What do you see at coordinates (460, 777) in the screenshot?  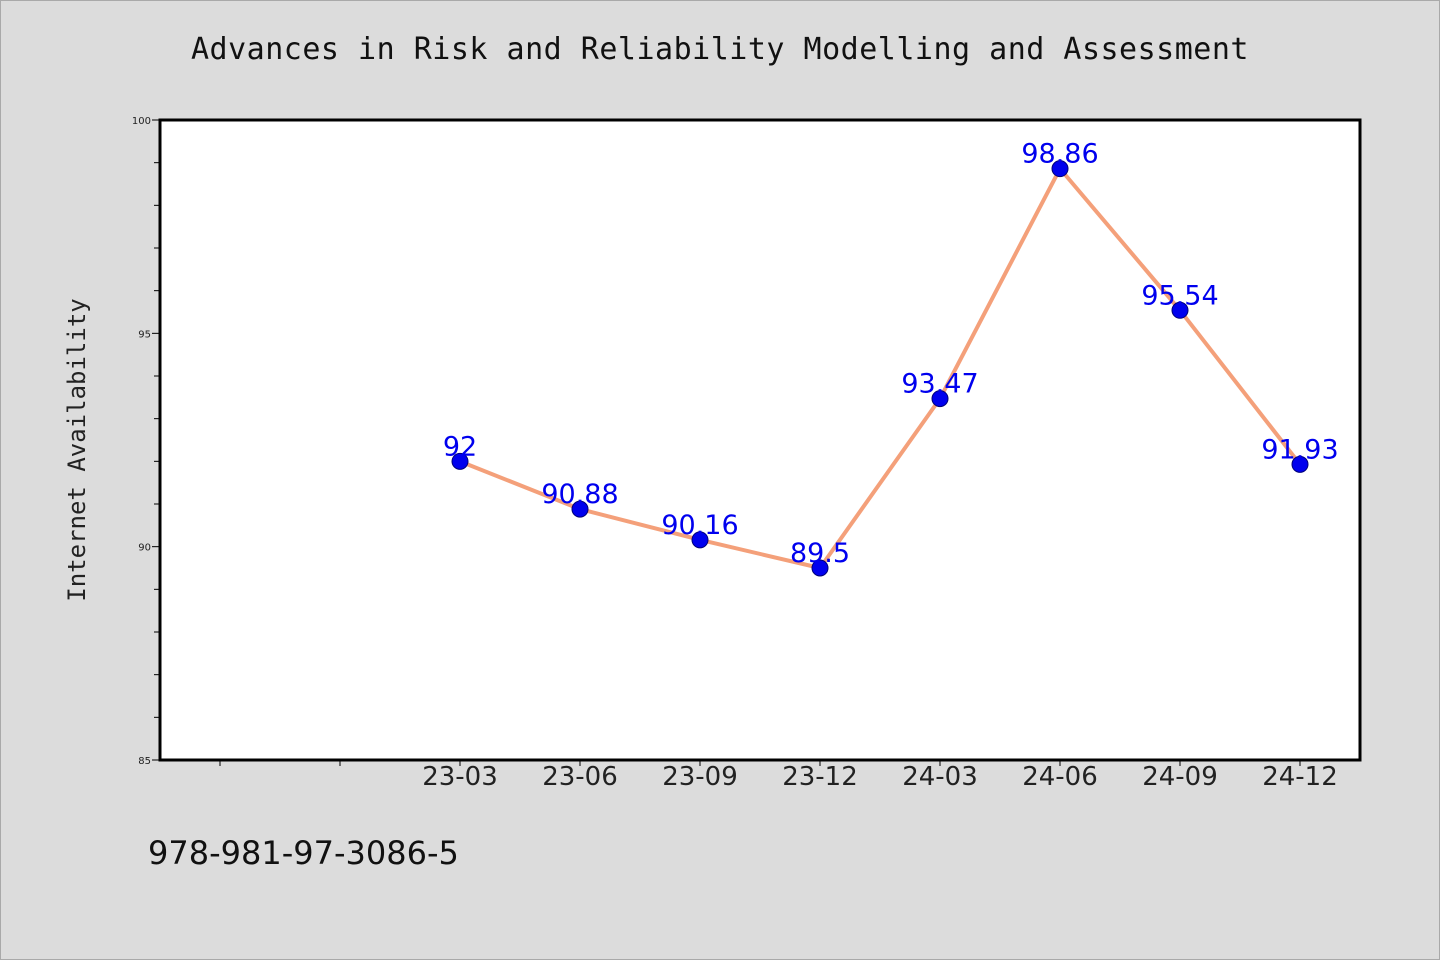 I see `x-tick-label: 23-03` at bounding box center [460, 777].